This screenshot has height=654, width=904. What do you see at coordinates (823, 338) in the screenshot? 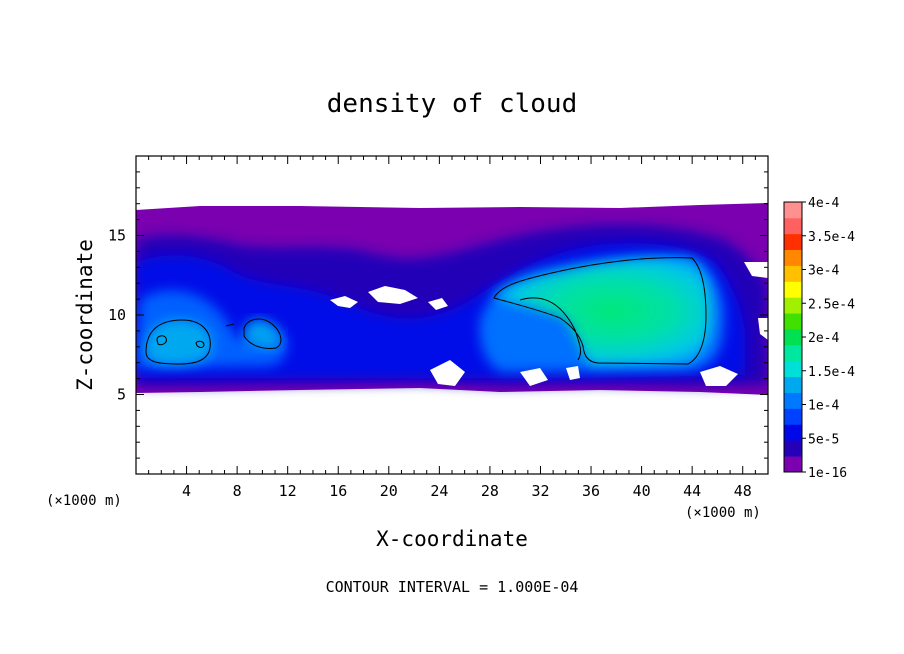
I see `colorbar-label: 2e-4` at bounding box center [823, 338].